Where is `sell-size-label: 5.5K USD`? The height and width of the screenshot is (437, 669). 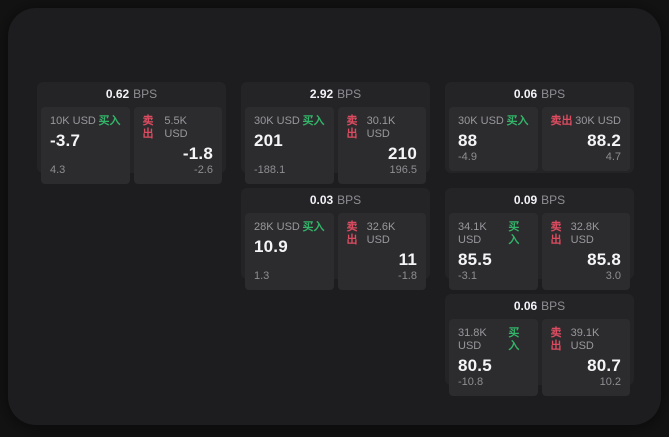
sell-size-label: 5.5K USD is located at coordinates (176, 127).